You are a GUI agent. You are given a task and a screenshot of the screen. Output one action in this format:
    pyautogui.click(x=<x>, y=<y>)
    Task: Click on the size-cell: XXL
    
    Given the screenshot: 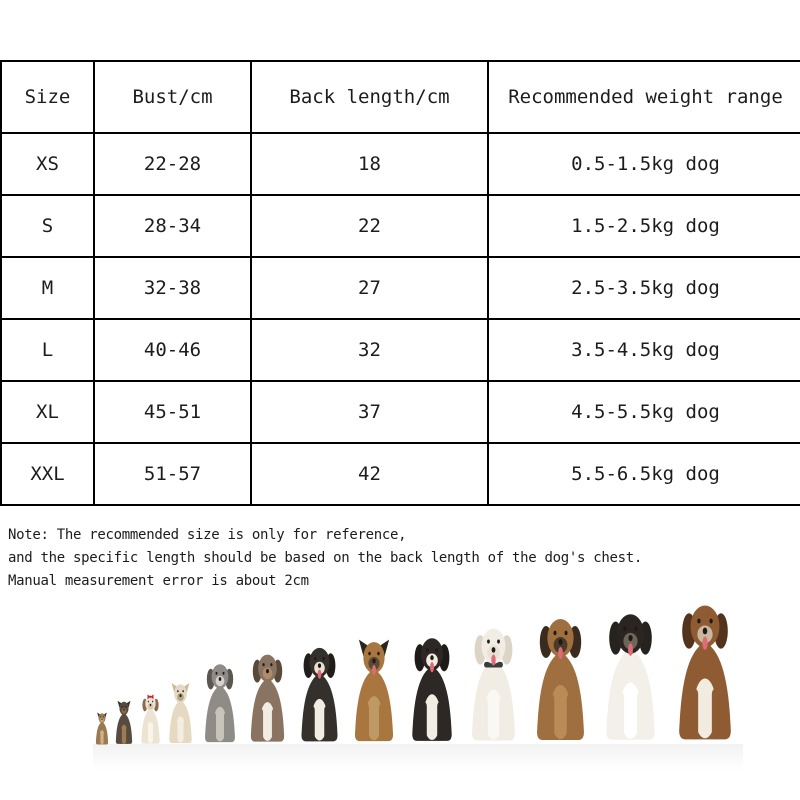 What is the action you would take?
    pyautogui.click(x=47, y=474)
    